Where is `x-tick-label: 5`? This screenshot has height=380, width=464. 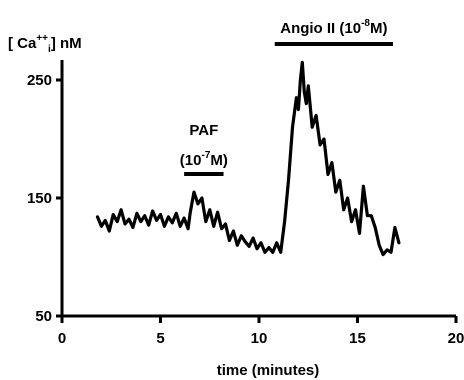 x-tick-label: 5 is located at coordinates (160, 338).